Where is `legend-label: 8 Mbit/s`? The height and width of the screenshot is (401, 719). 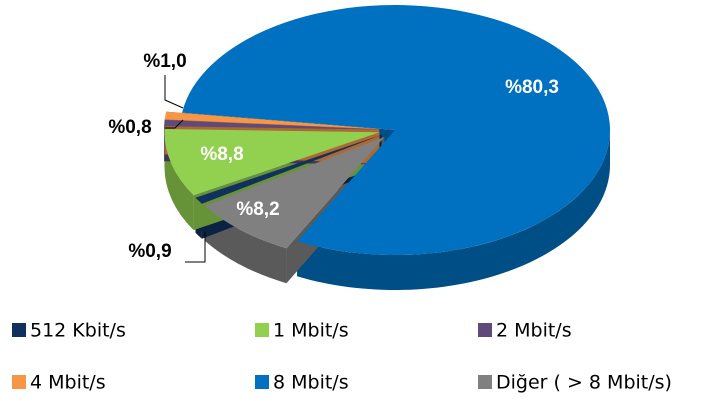
legend-label: 8 Mbit/s is located at coordinates (311, 383).